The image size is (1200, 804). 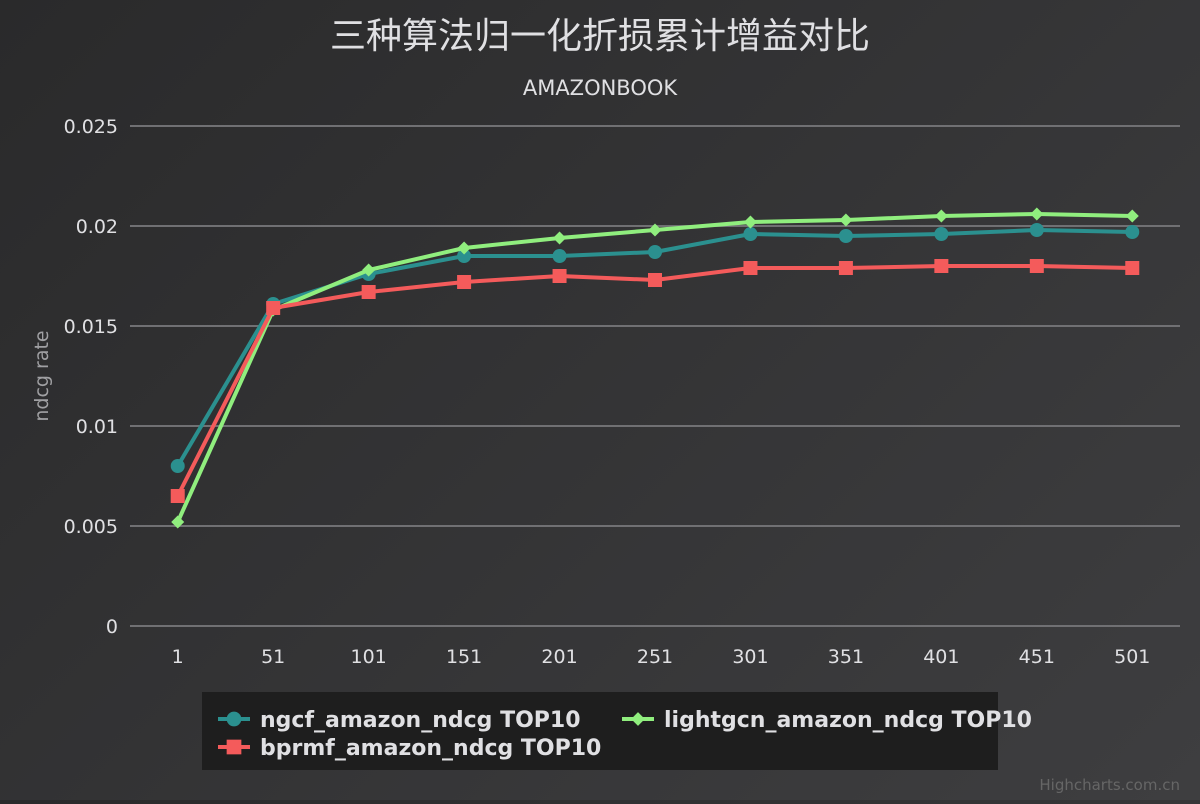 I want to click on x-tick-label: 201, so click(x=559, y=657).